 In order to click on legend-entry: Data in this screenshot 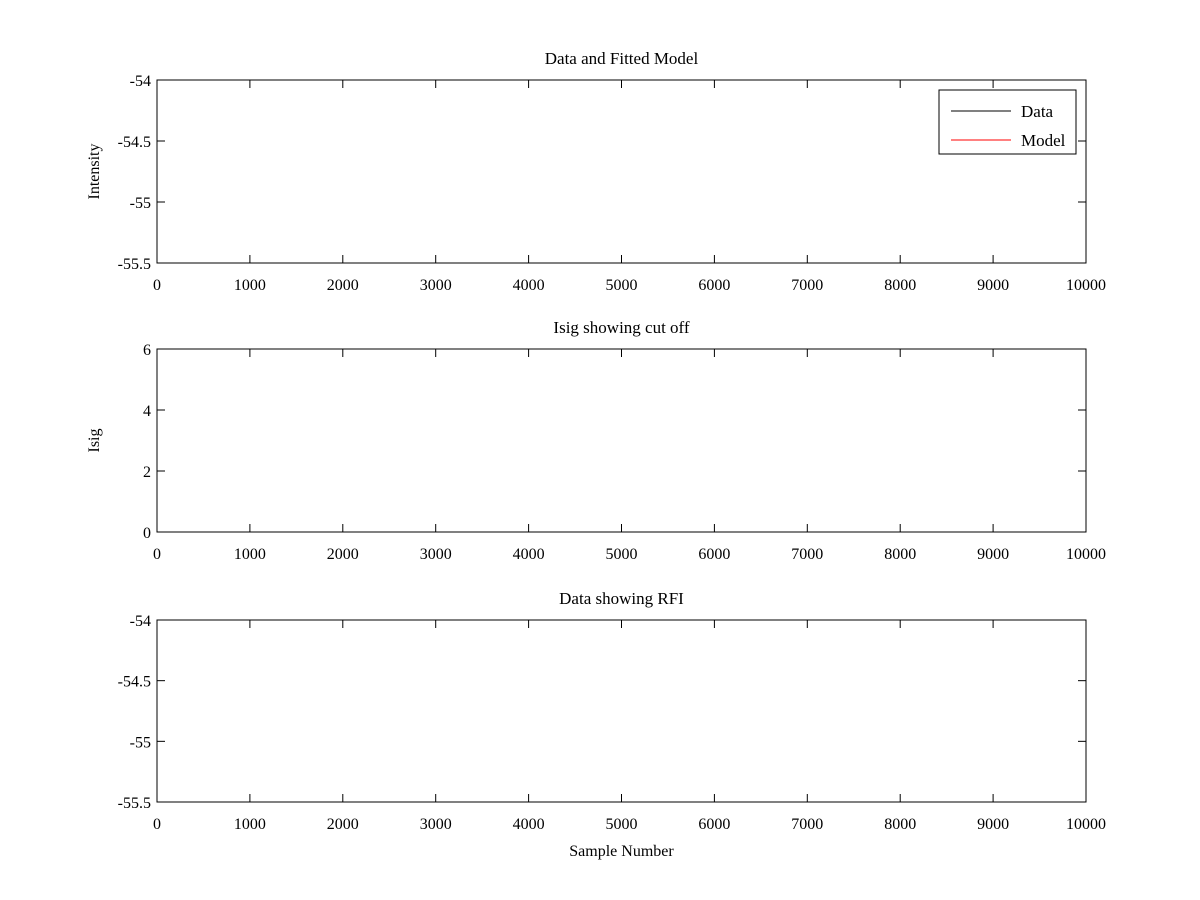, I will do `click(1037, 111)`.